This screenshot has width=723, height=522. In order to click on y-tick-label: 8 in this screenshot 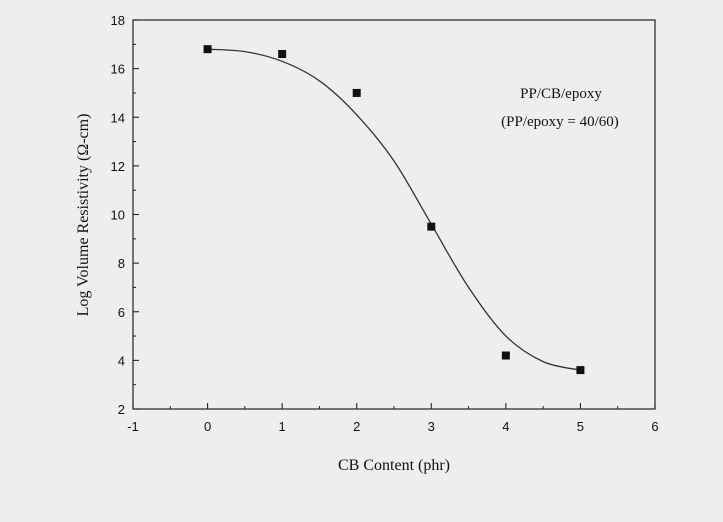, I will do `click(121, 263)`.